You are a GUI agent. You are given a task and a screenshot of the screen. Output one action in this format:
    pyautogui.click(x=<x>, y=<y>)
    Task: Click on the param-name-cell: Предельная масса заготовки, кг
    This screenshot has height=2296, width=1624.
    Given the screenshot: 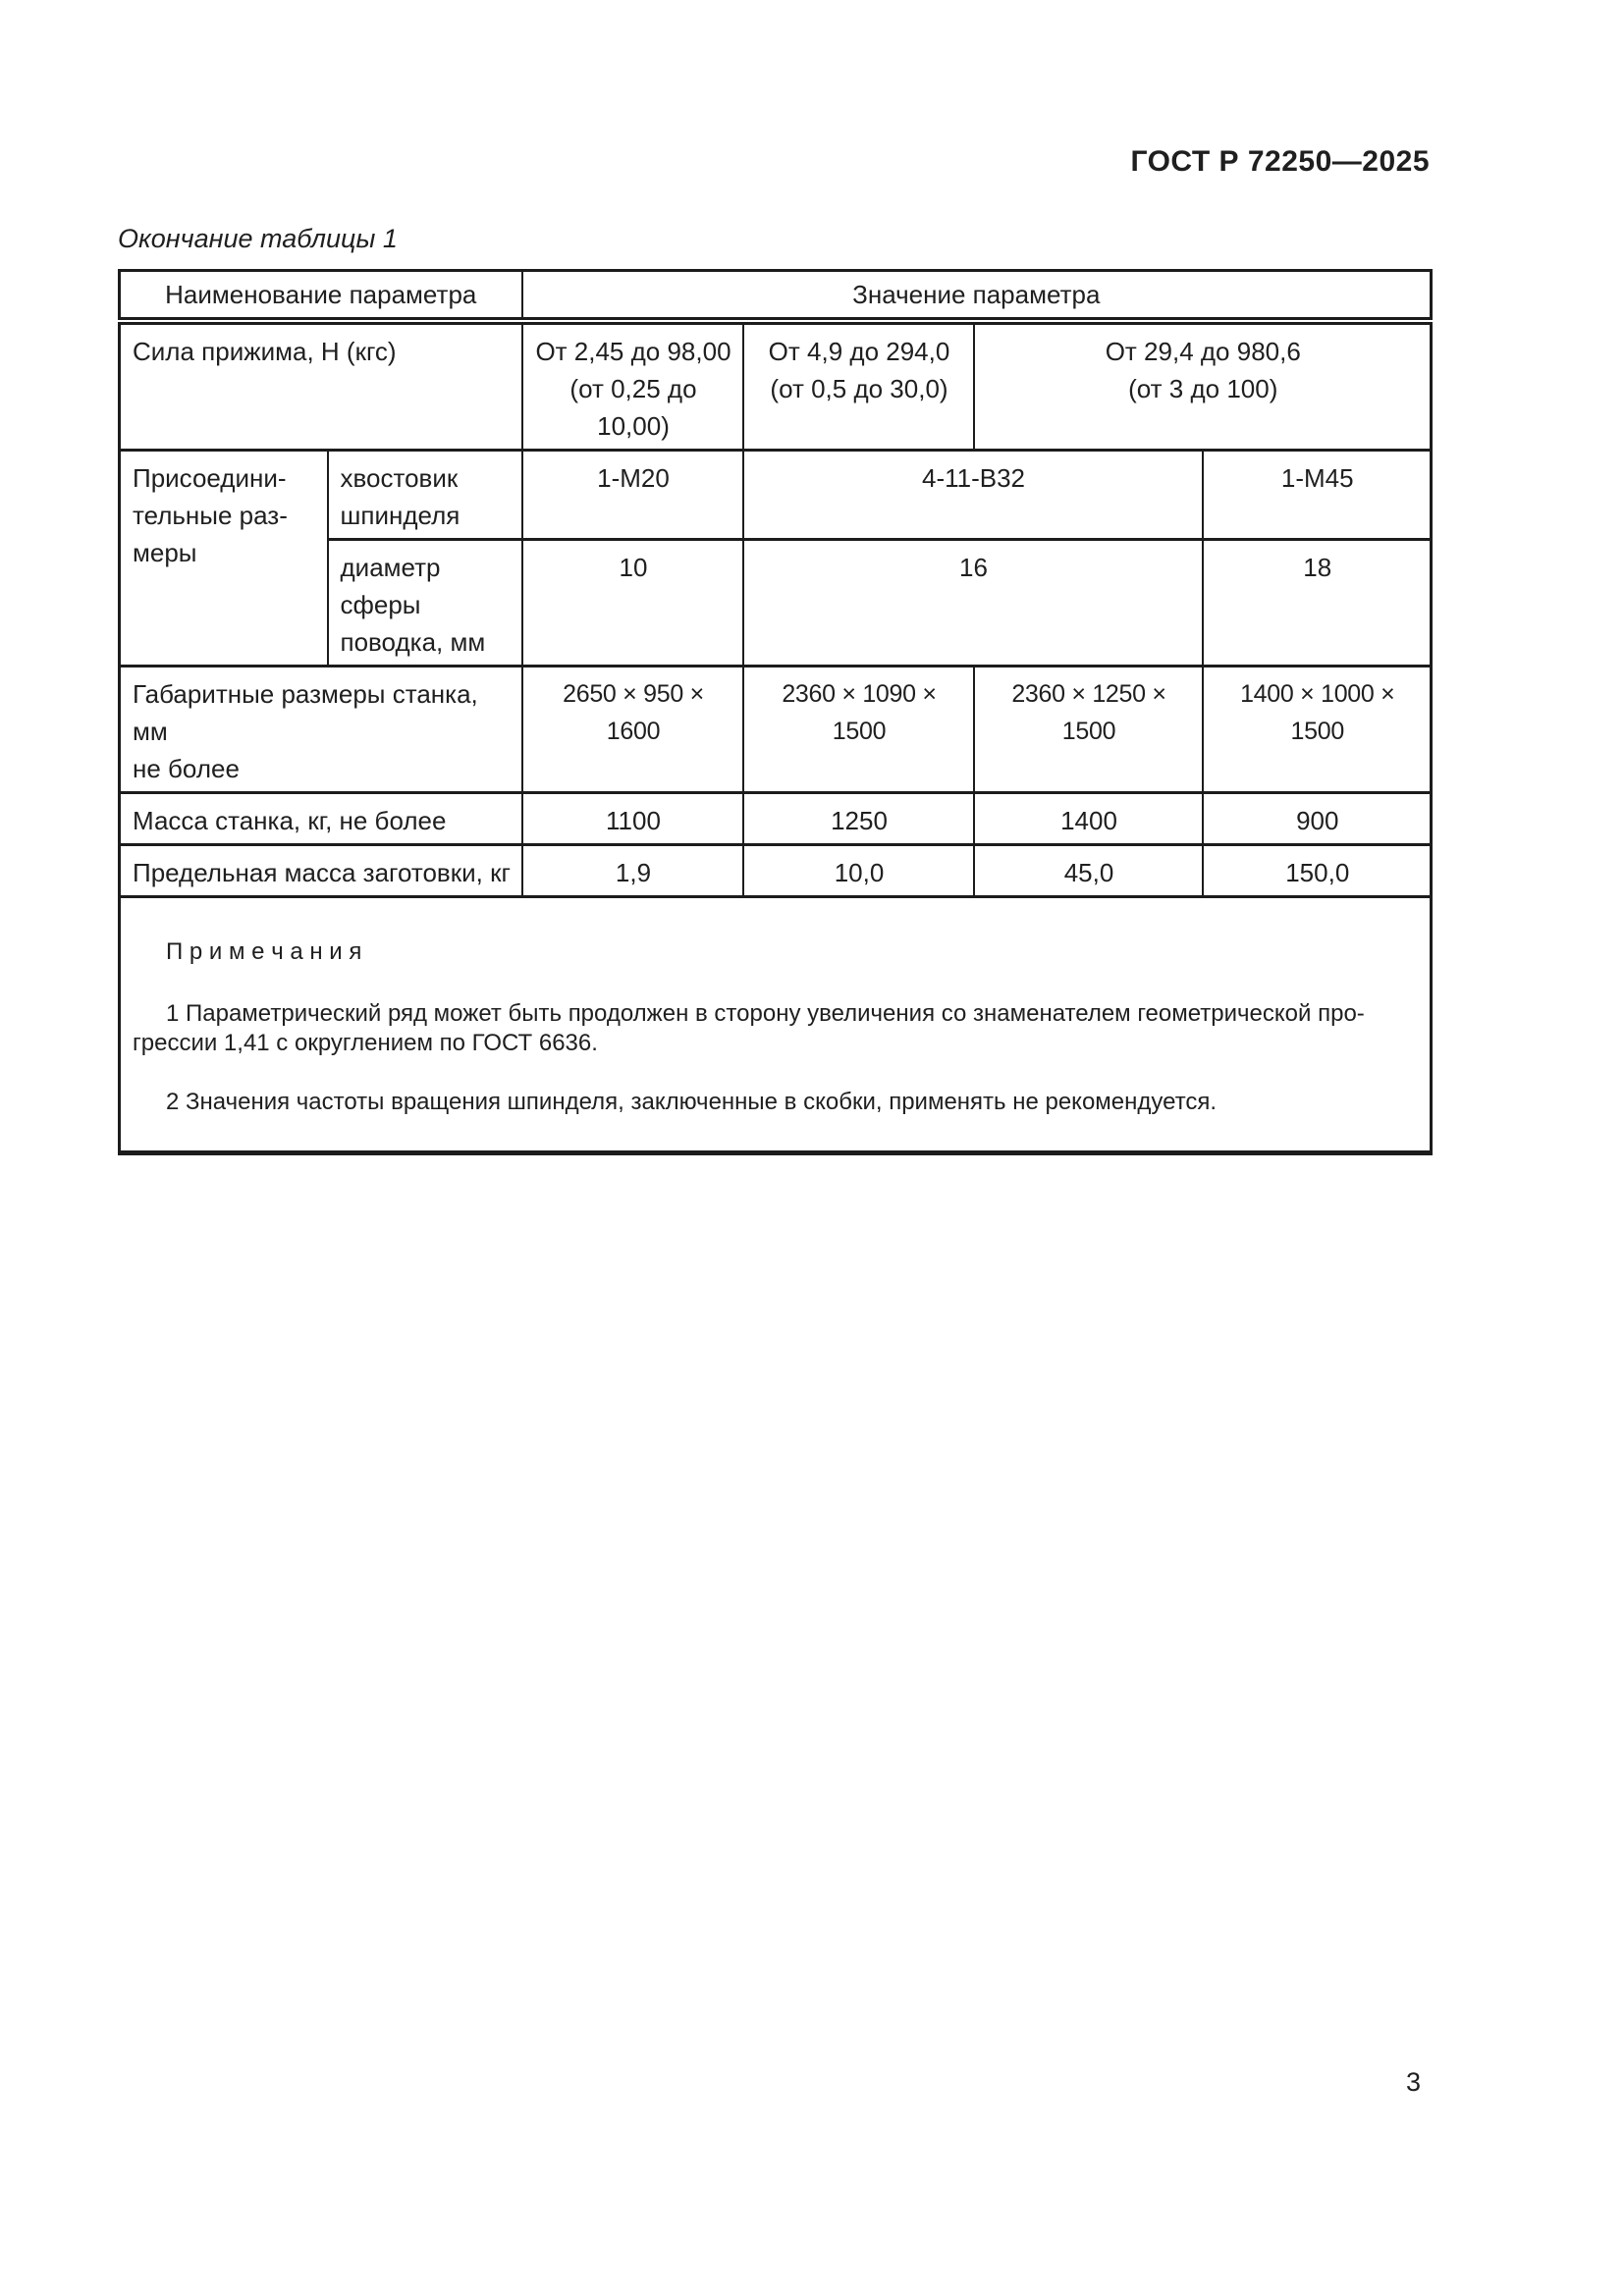 What is the action you would take?
    pyautogui.click(x=320, y=871)
    